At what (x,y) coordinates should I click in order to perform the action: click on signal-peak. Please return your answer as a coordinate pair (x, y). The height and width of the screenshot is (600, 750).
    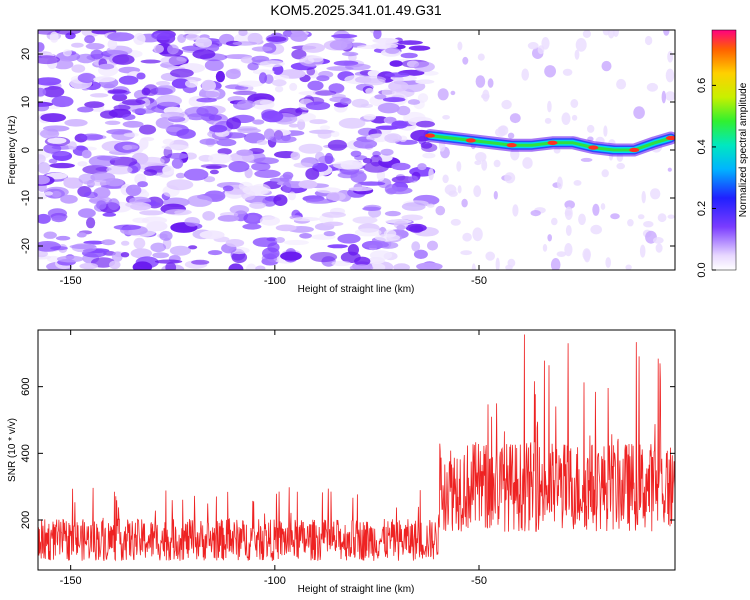
    Looking at the image, I should click on (634, 150).